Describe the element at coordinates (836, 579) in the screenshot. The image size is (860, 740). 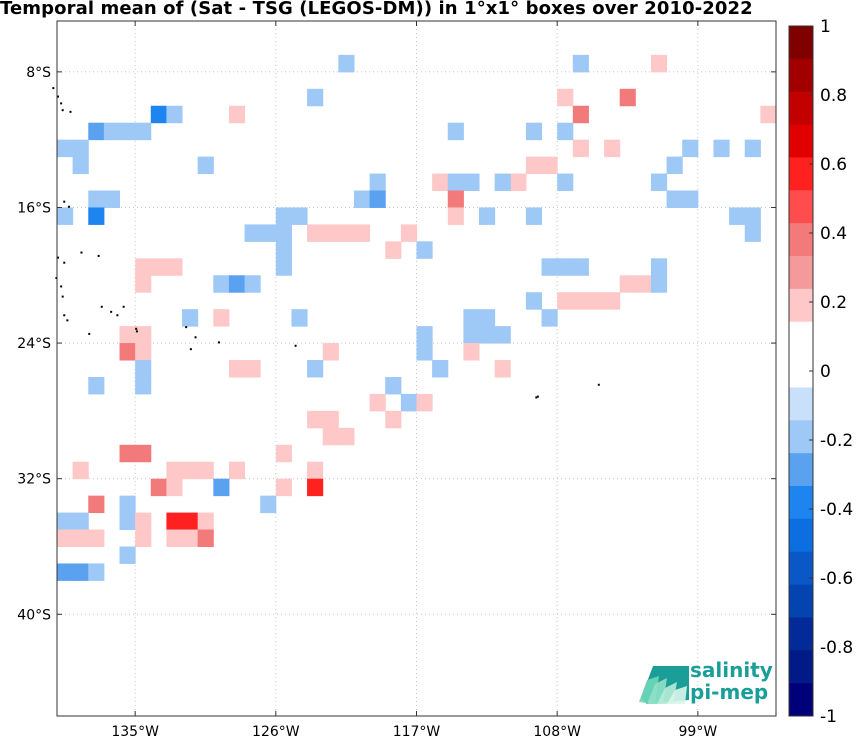
I see `colorbar-tick-label: -0.6` at that location.